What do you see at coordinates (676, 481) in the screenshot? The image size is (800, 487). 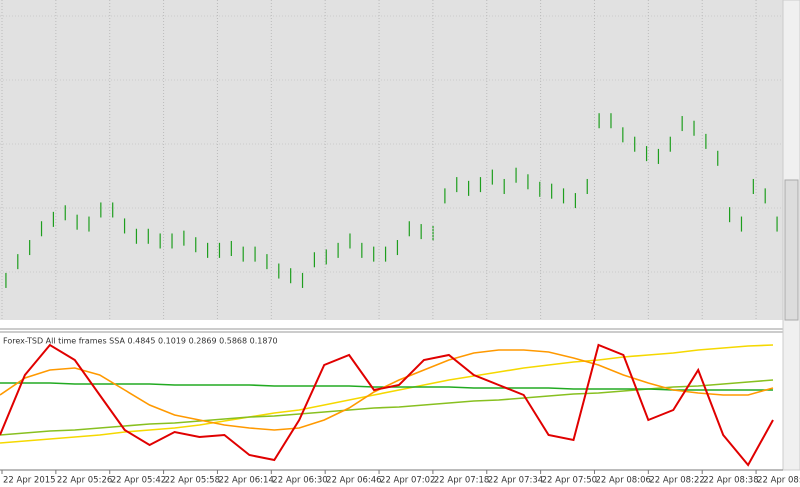 I see `x-tick-label: 22 Apr 08:22` at bounding box center [676, 481].